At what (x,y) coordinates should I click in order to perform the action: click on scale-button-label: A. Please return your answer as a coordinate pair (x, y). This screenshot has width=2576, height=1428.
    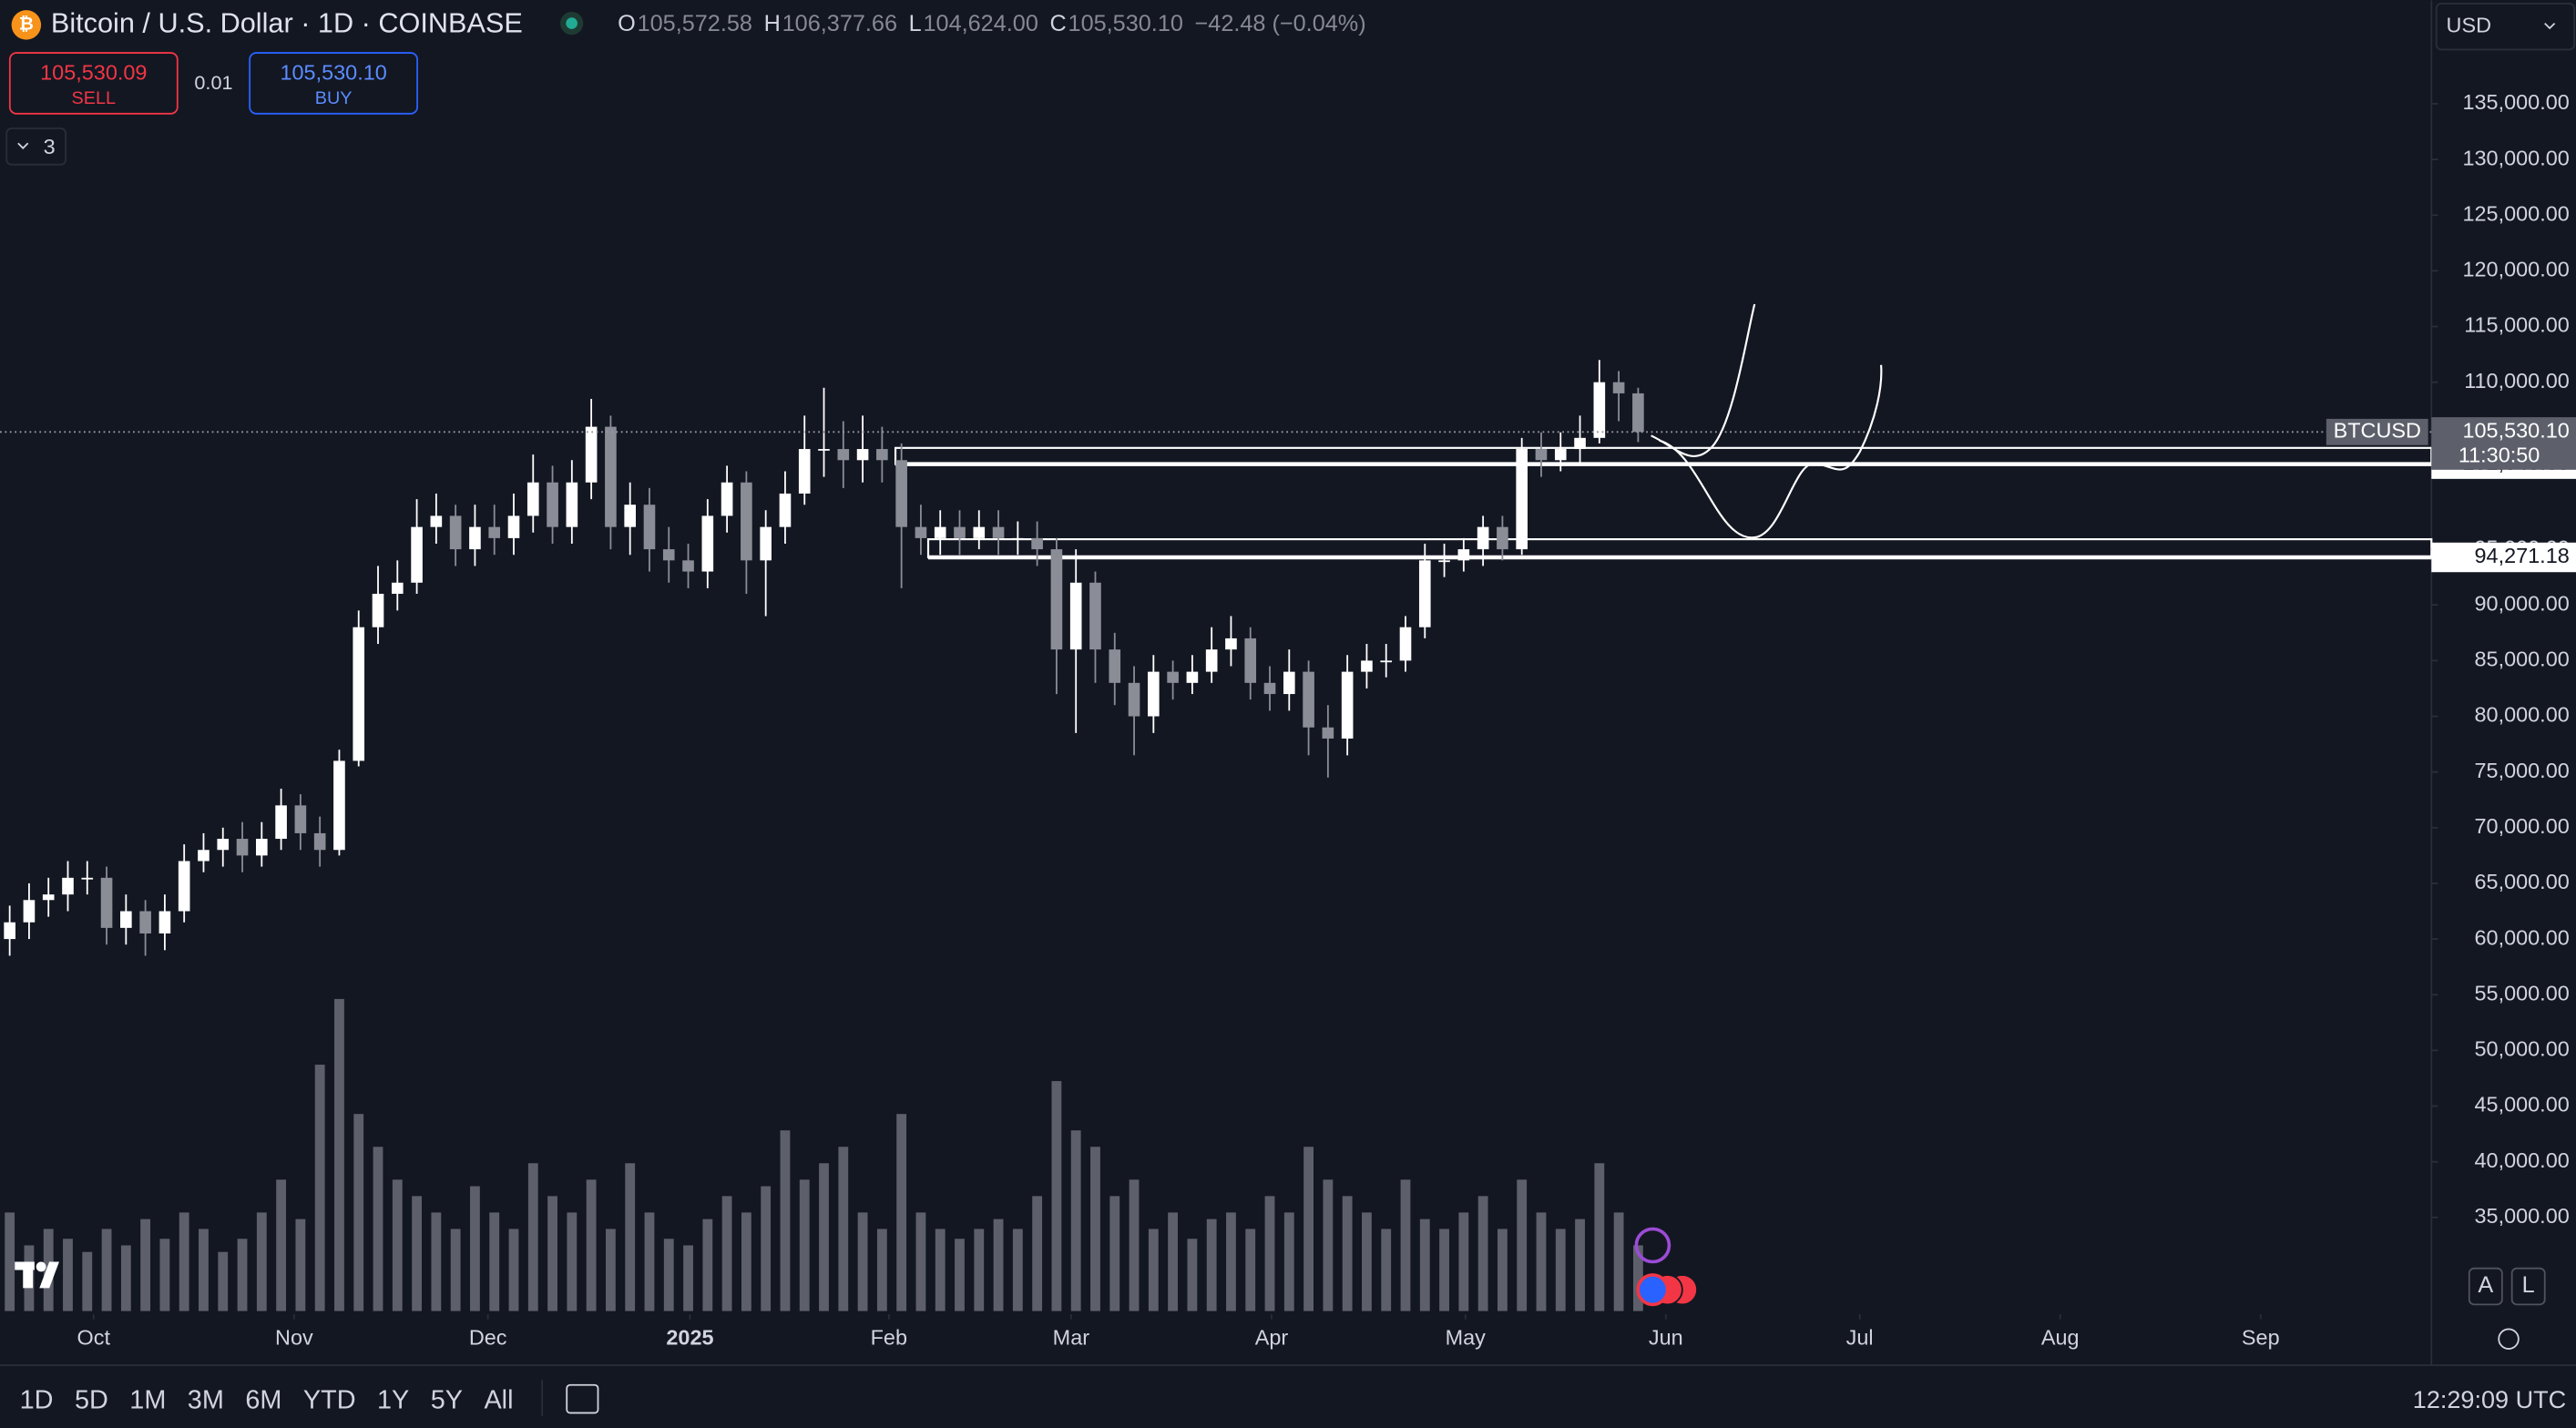
    Looking at the image, I should click on (2486, 1285).